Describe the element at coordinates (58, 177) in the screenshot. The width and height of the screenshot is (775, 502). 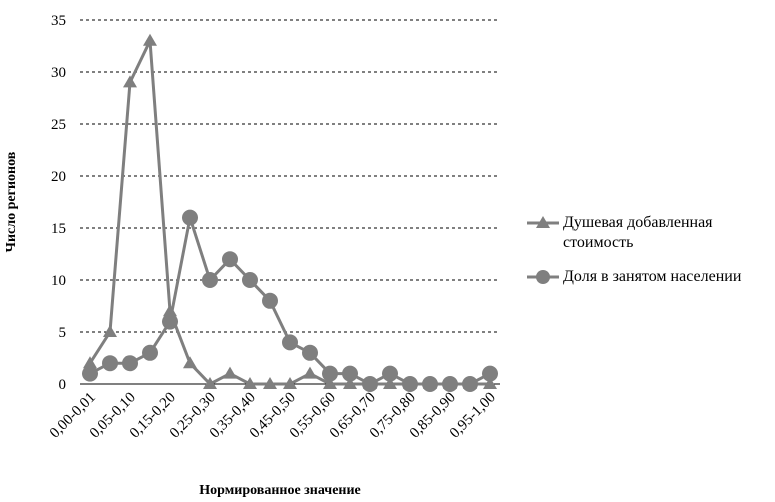
I see `y-tick-label: 20` at that location.